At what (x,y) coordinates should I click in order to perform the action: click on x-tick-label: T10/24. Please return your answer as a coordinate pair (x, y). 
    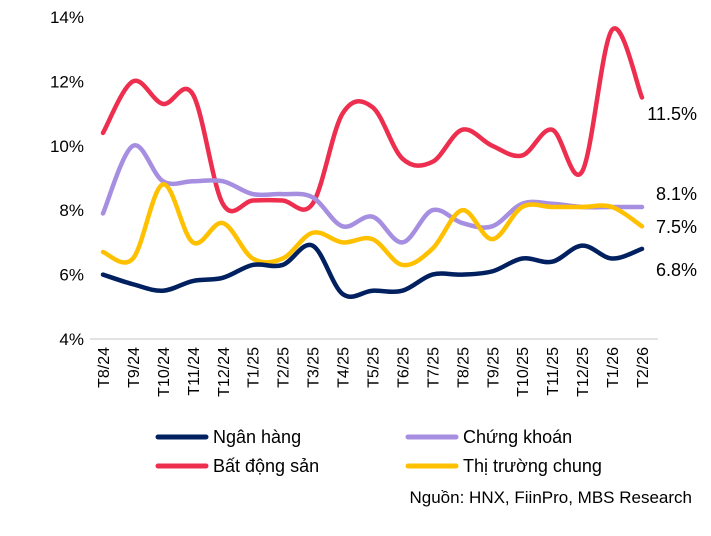
    Looking at the image, I should click on (164, 372).